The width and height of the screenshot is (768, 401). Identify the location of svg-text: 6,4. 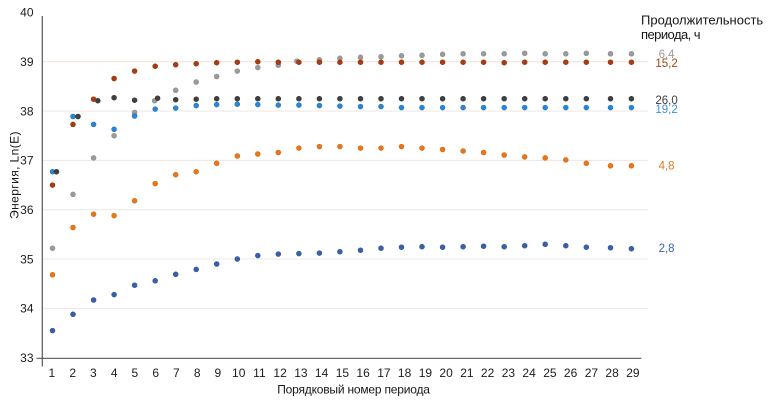
(667, 55).